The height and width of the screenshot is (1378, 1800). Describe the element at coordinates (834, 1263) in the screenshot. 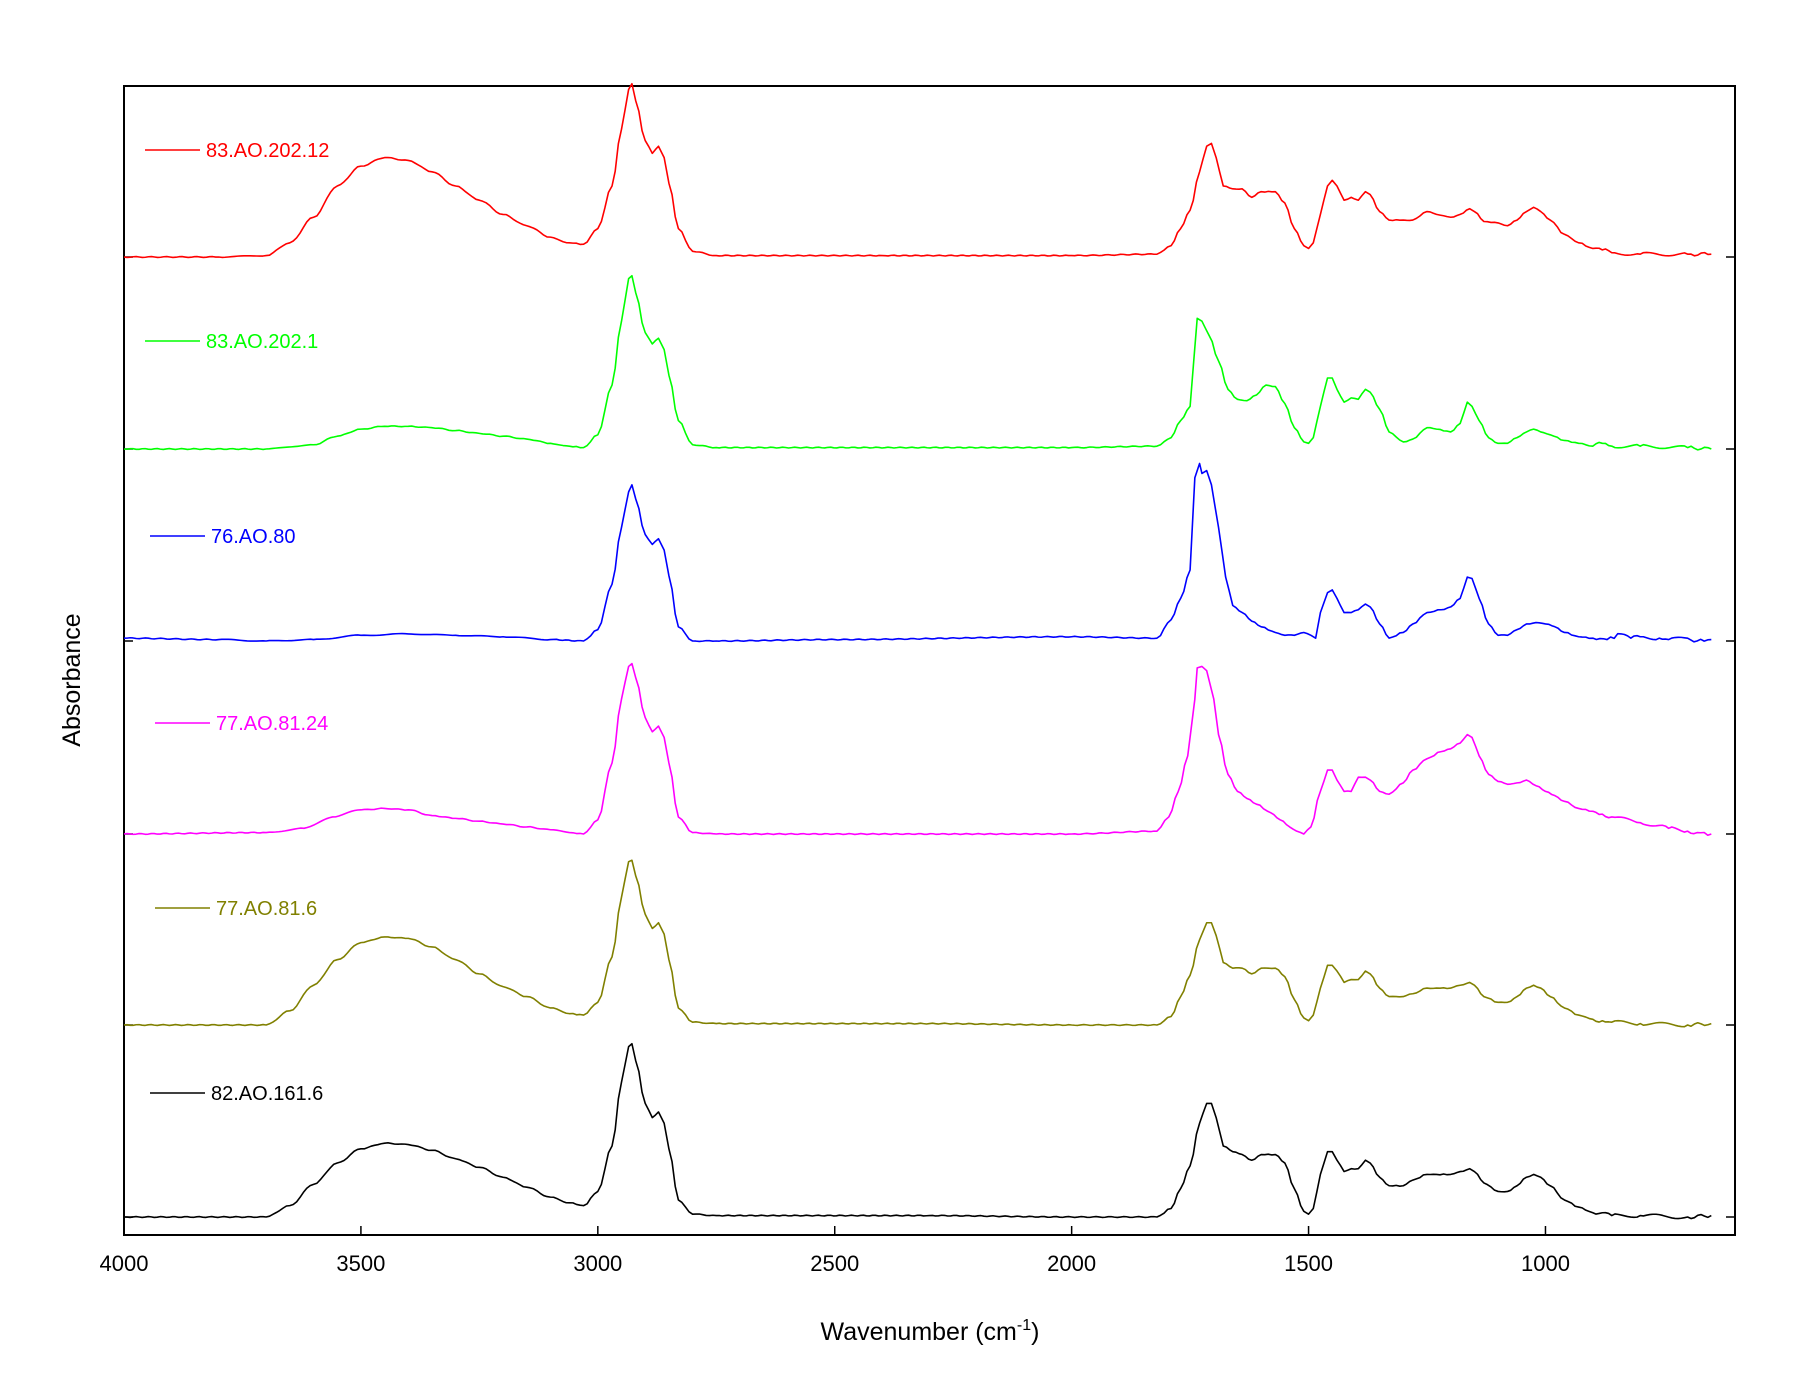

I see `x-tick-label: 2500` at that location.